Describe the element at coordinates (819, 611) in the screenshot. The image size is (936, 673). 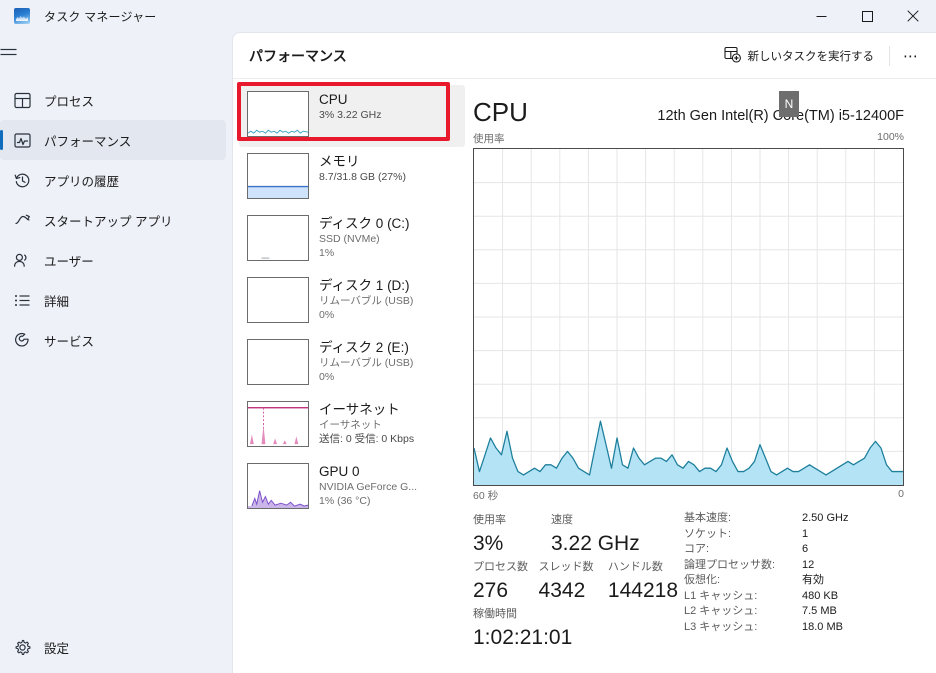
I see `spec-value: 7.5 MB` at that location.